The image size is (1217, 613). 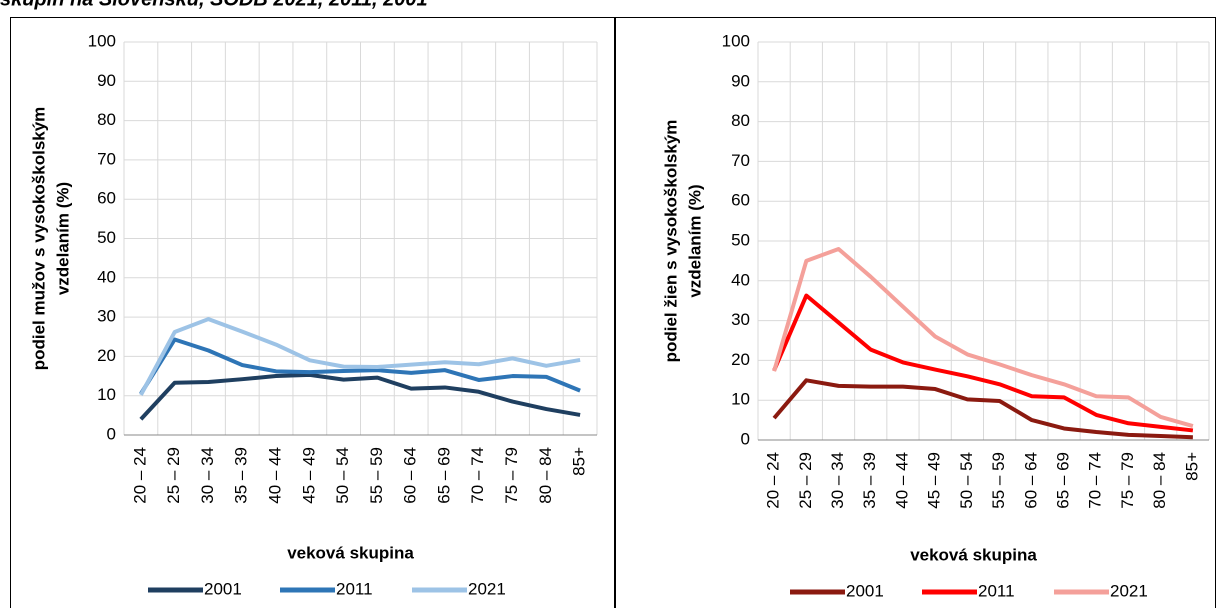 I want to click on y-axis-title: podiel mužov s vysokoškolským, so click(x=38, y=239).